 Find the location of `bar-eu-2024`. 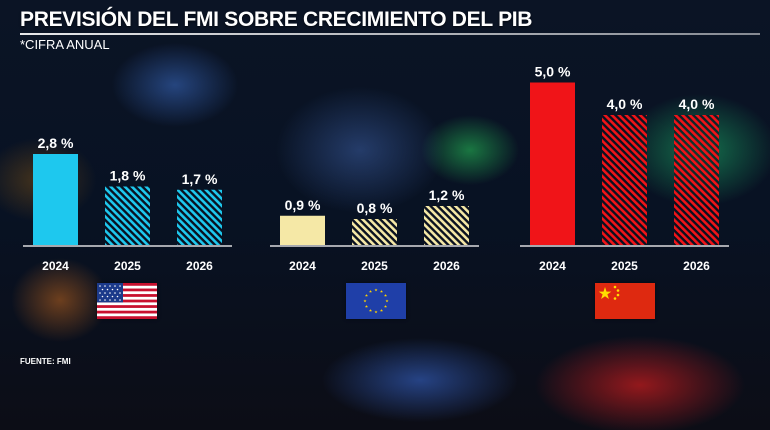

bar-eu-2024 is located at coordinates (302, 230).